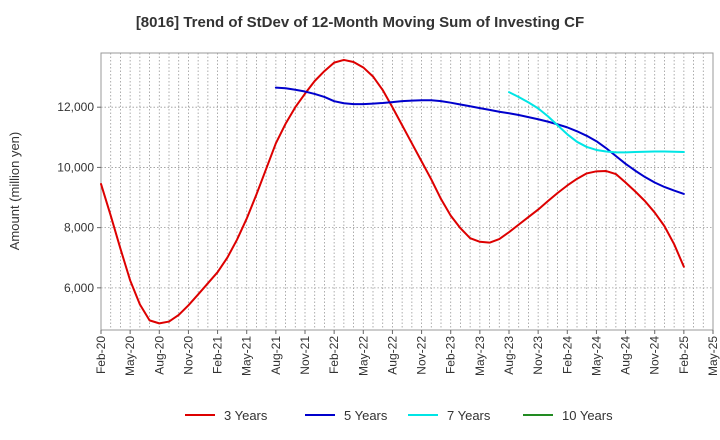  I want to click on series-line-5-years, so click(479, 140).